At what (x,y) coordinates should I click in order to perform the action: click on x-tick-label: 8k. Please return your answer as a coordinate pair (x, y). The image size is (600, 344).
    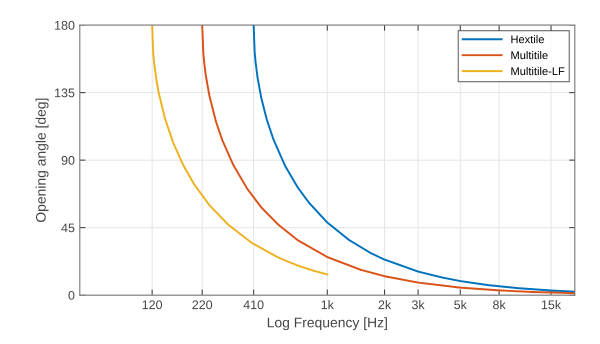
    Looking at the image, I should click on (499, 305).